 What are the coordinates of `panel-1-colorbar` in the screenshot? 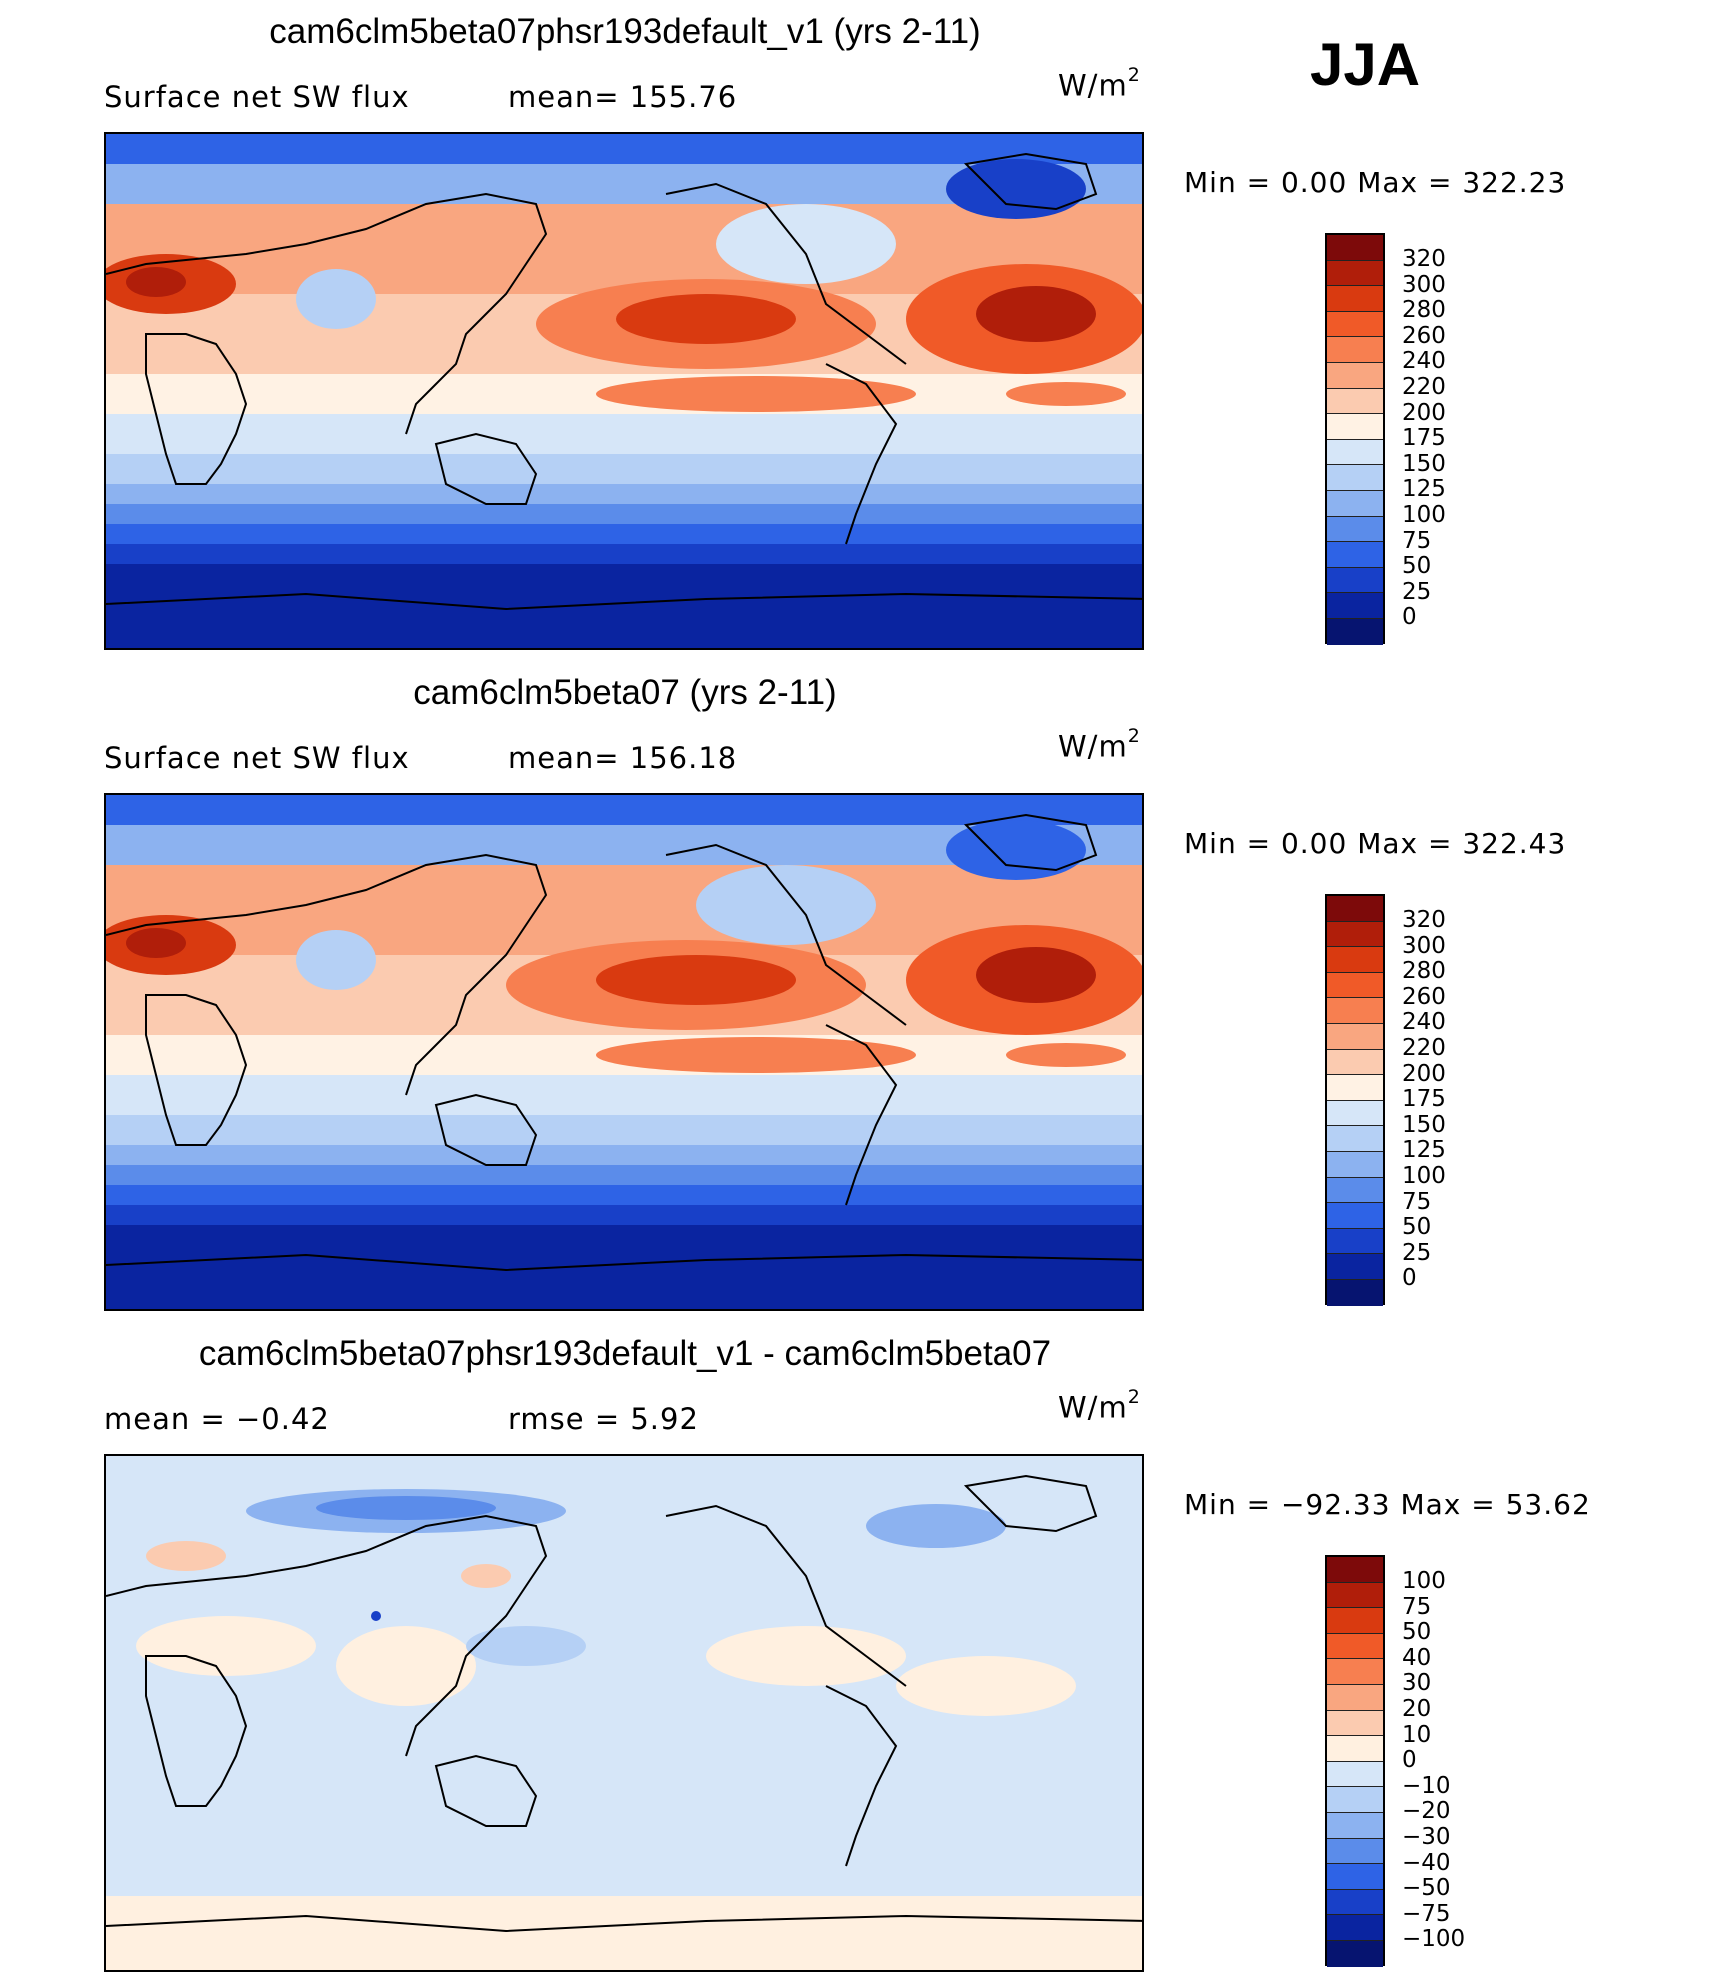 It's located at (1355, 439).